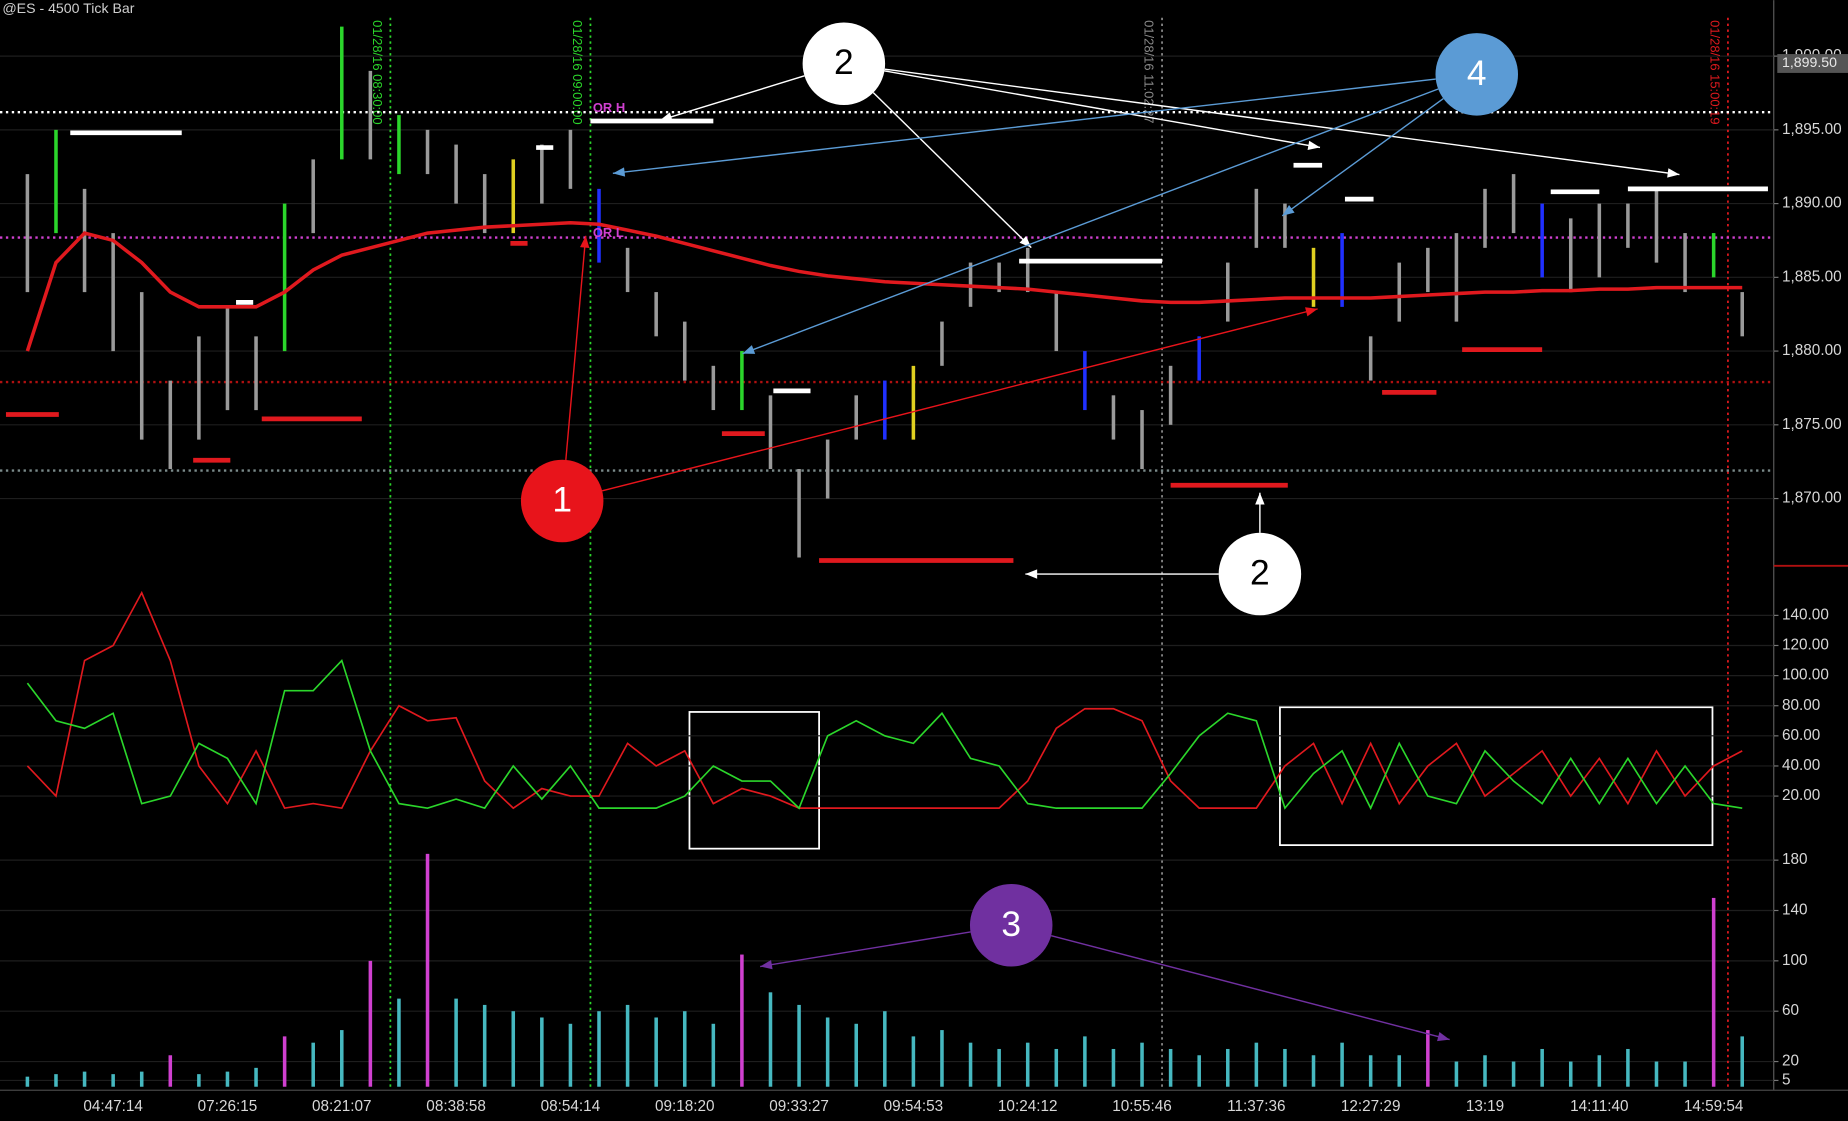  What do you see at coordinates (914, 1106) in the screenshot?
I see `x-tick-label: 09:54:53` at bounding box center [914, 1106].